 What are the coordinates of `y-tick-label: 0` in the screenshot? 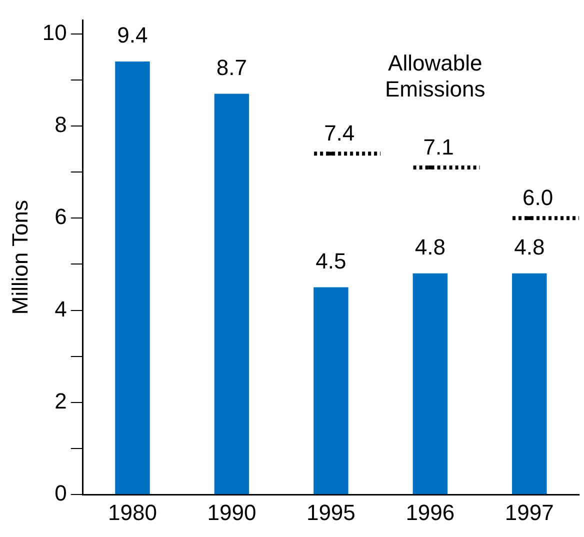 It's located at (60, 493).